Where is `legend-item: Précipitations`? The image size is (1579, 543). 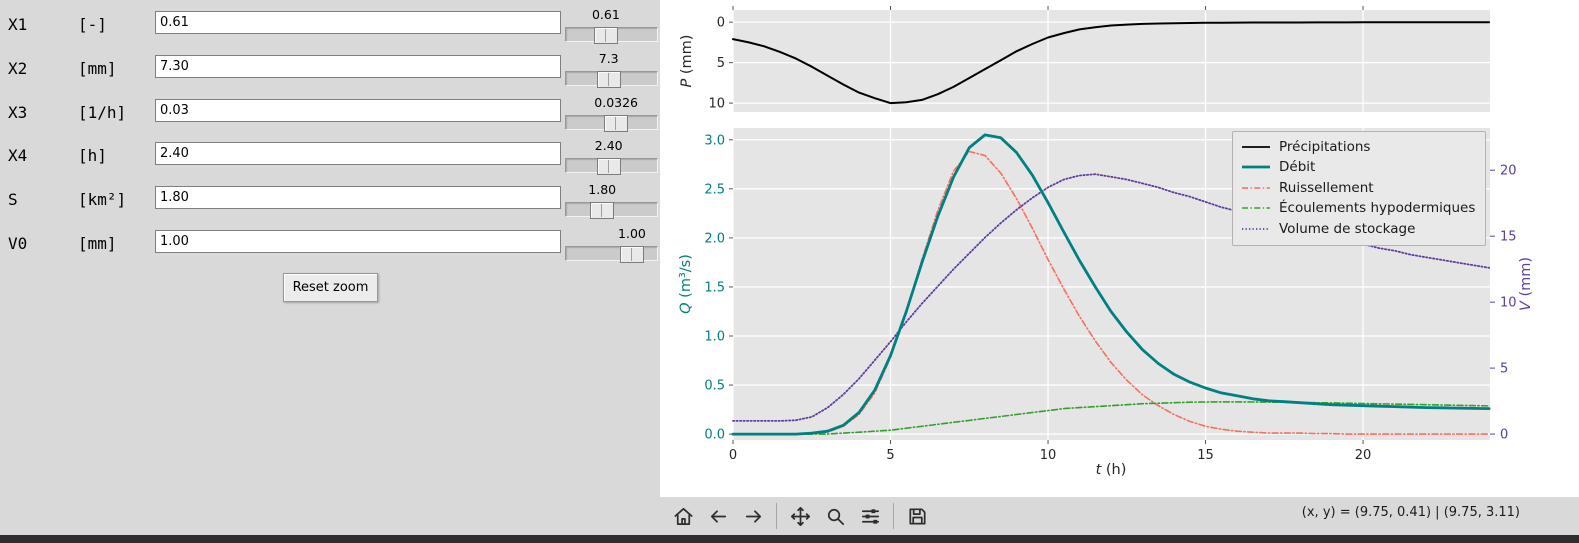 legend-item: Précipitations is located at coordinates (1358, 147).